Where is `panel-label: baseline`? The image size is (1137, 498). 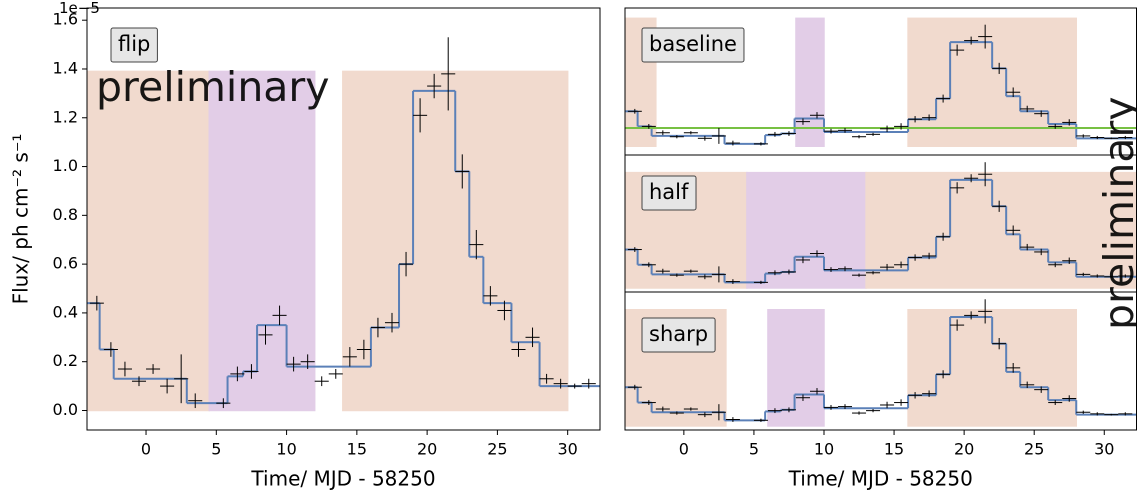 panel-label: baseline is located at coordinates (693, 44).